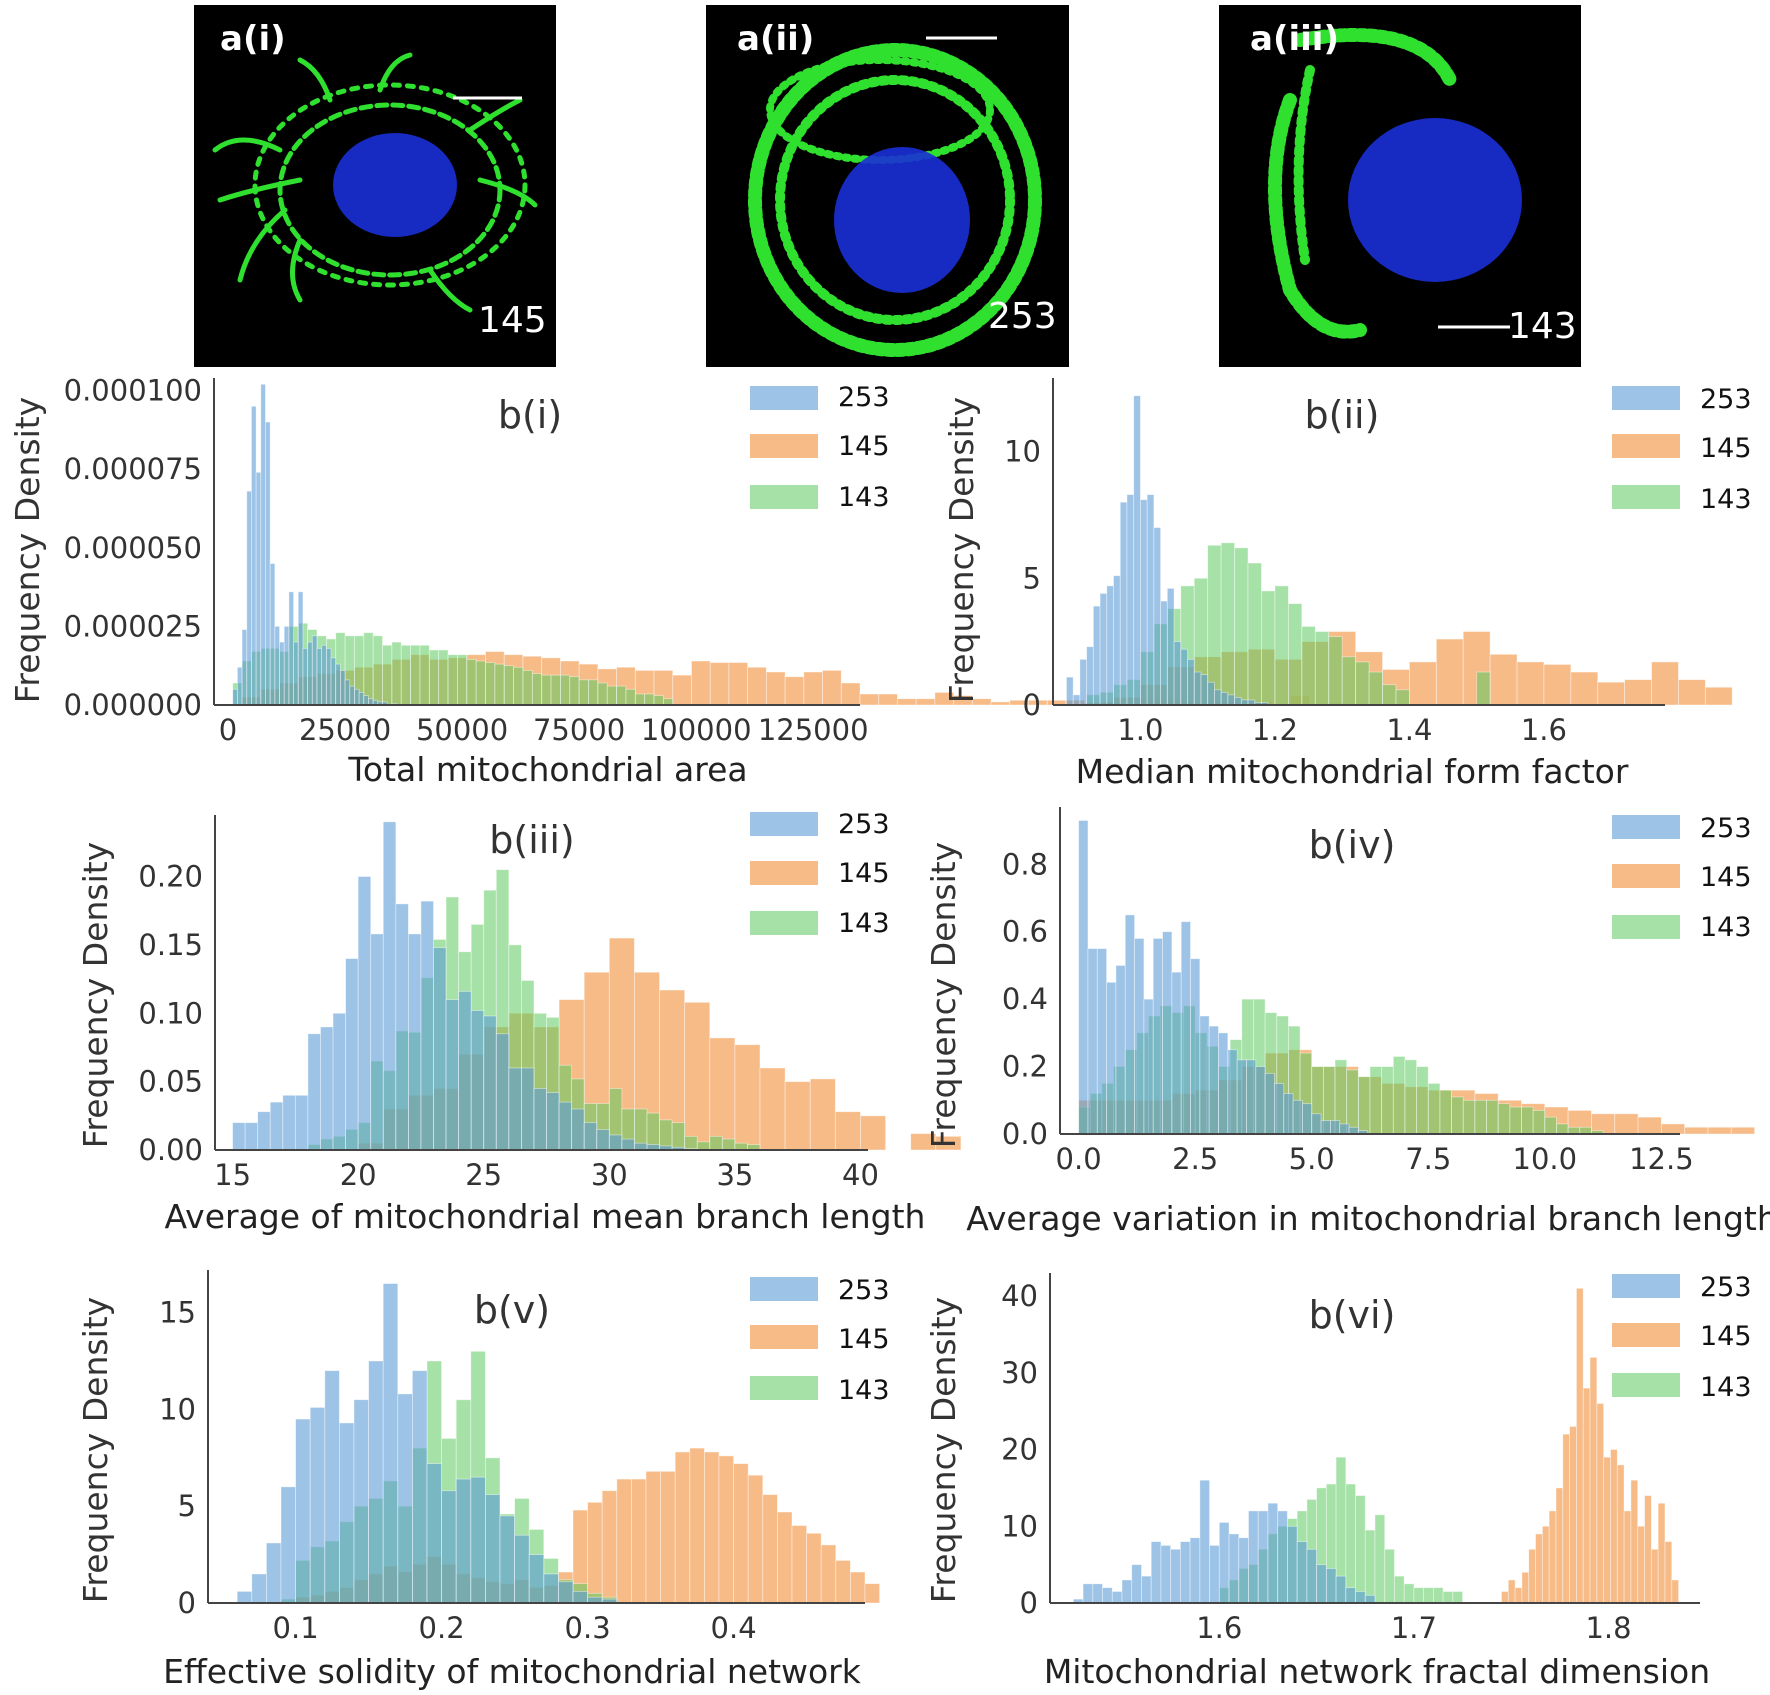 The height and width of the screenshot is (1695, 1770). Describe the element at coordinates (1726, 1387) in the screenshot. I see `legend-label-143: 143` at that location.